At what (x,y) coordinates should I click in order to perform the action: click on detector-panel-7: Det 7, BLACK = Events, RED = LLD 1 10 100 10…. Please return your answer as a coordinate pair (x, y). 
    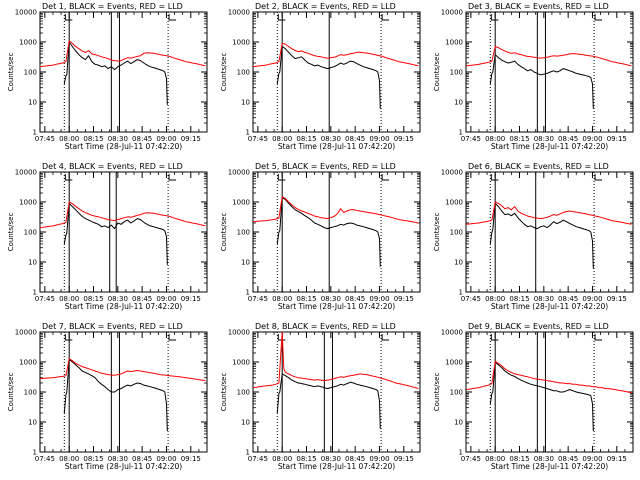
    Looking at the image, I should click on (107, 396).